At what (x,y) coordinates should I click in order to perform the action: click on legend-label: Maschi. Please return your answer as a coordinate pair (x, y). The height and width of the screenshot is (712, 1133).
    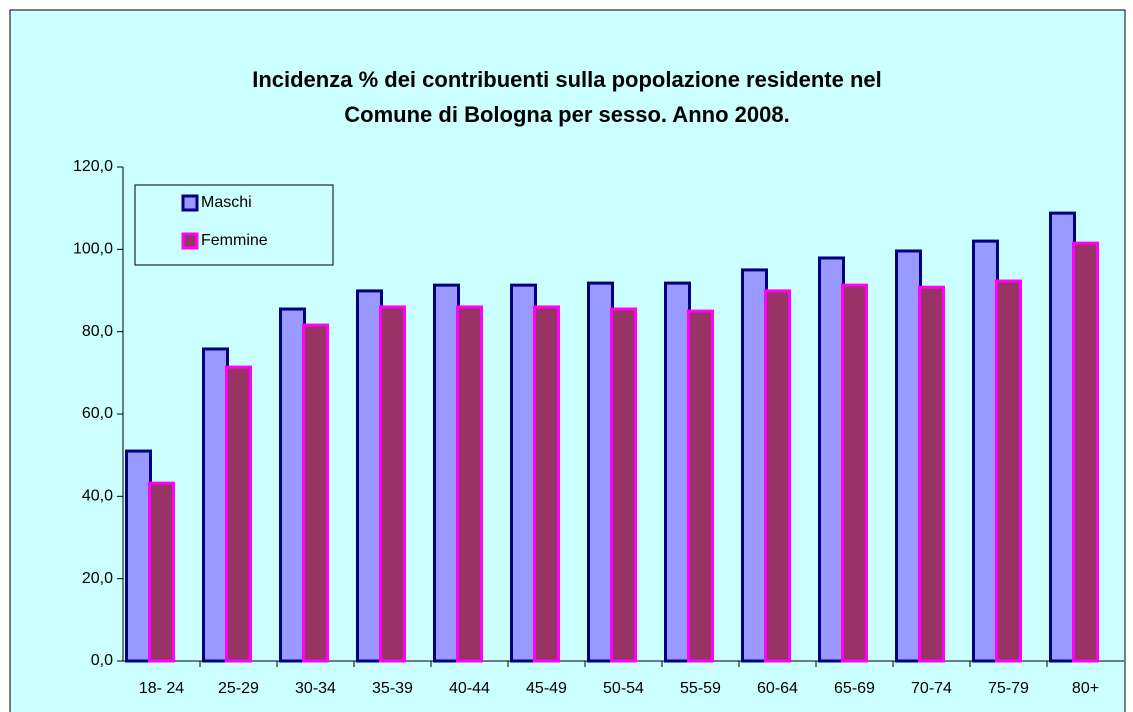
    Looking at the image, I should click on (226, 202).